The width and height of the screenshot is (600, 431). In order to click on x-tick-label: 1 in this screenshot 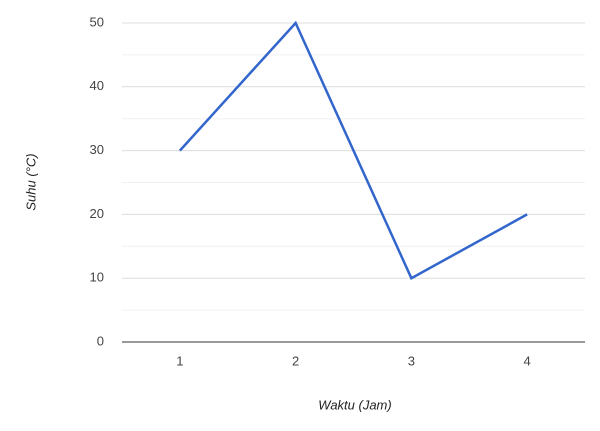, I will do `click(179, 360)`.